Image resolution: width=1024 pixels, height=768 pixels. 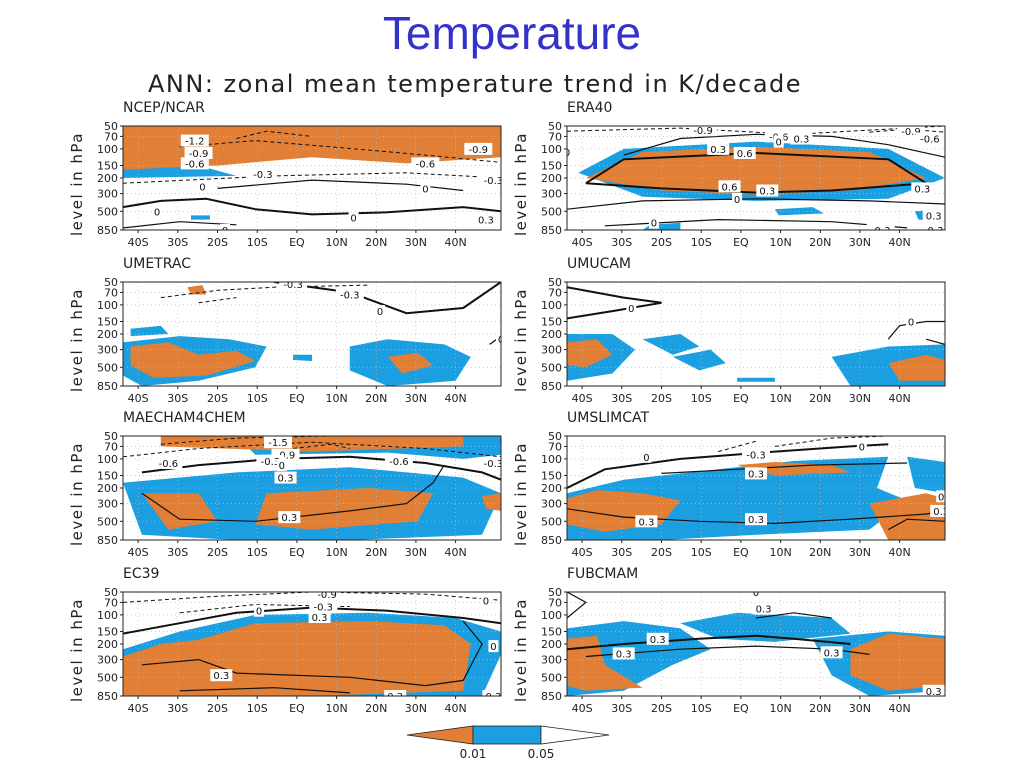 I want to click on legend-swatch-0.01, so click(x=440, y=735).